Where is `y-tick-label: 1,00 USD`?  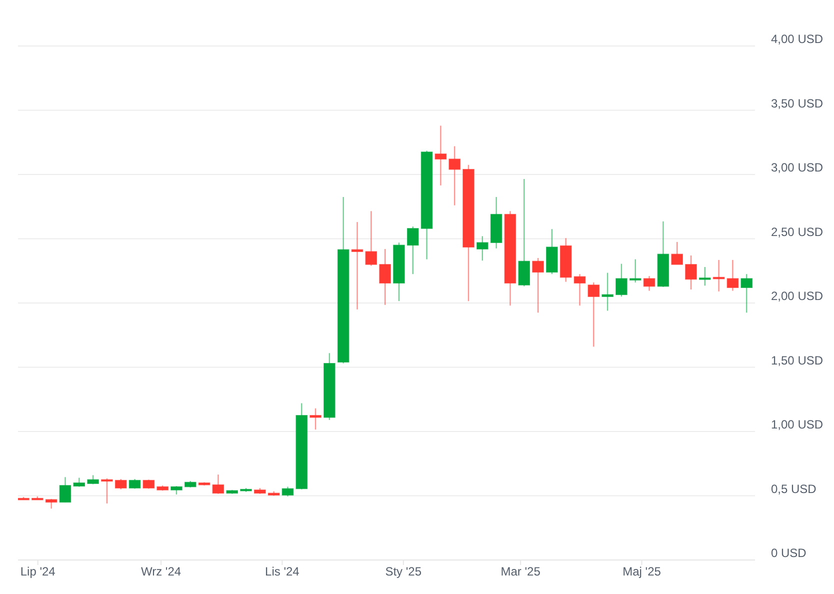
y-tick-label: 1,00 USD is located at coordinates (797, 425).